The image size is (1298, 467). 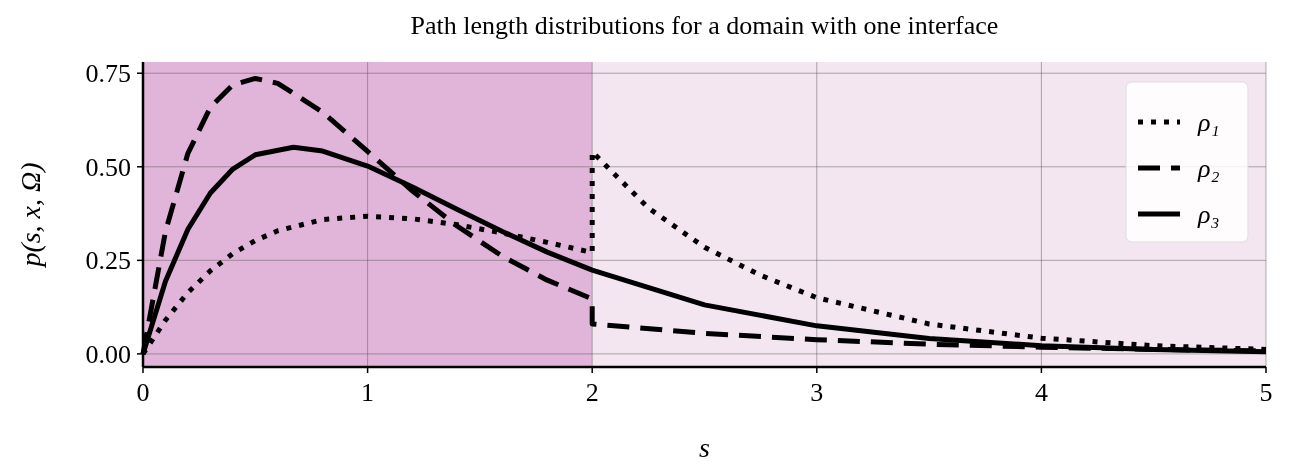 What do you see at coordinates (705, 447) in the screenshot?
I see `x-axis-title: s` at bounding box center [705, 447].